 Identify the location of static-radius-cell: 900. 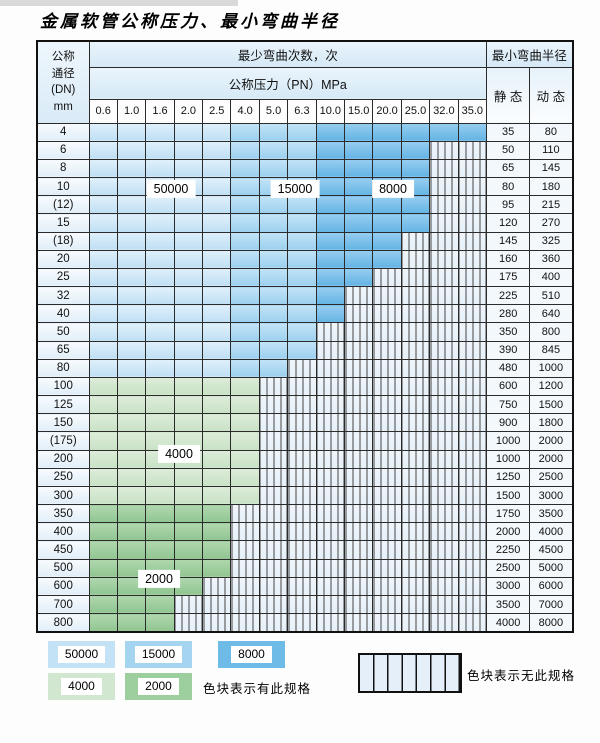
(508, 423).